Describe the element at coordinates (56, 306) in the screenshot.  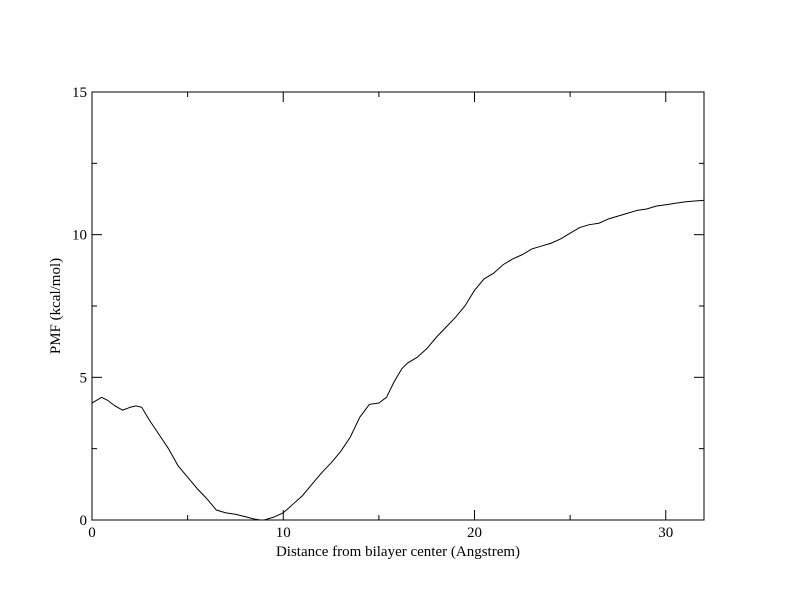
I see `y-axis-title: PMF (kcal/mol)` at that location.